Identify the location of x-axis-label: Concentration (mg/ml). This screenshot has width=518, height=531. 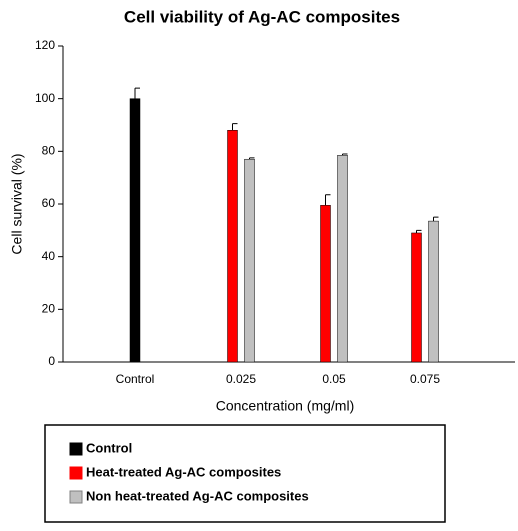
(285, 406).